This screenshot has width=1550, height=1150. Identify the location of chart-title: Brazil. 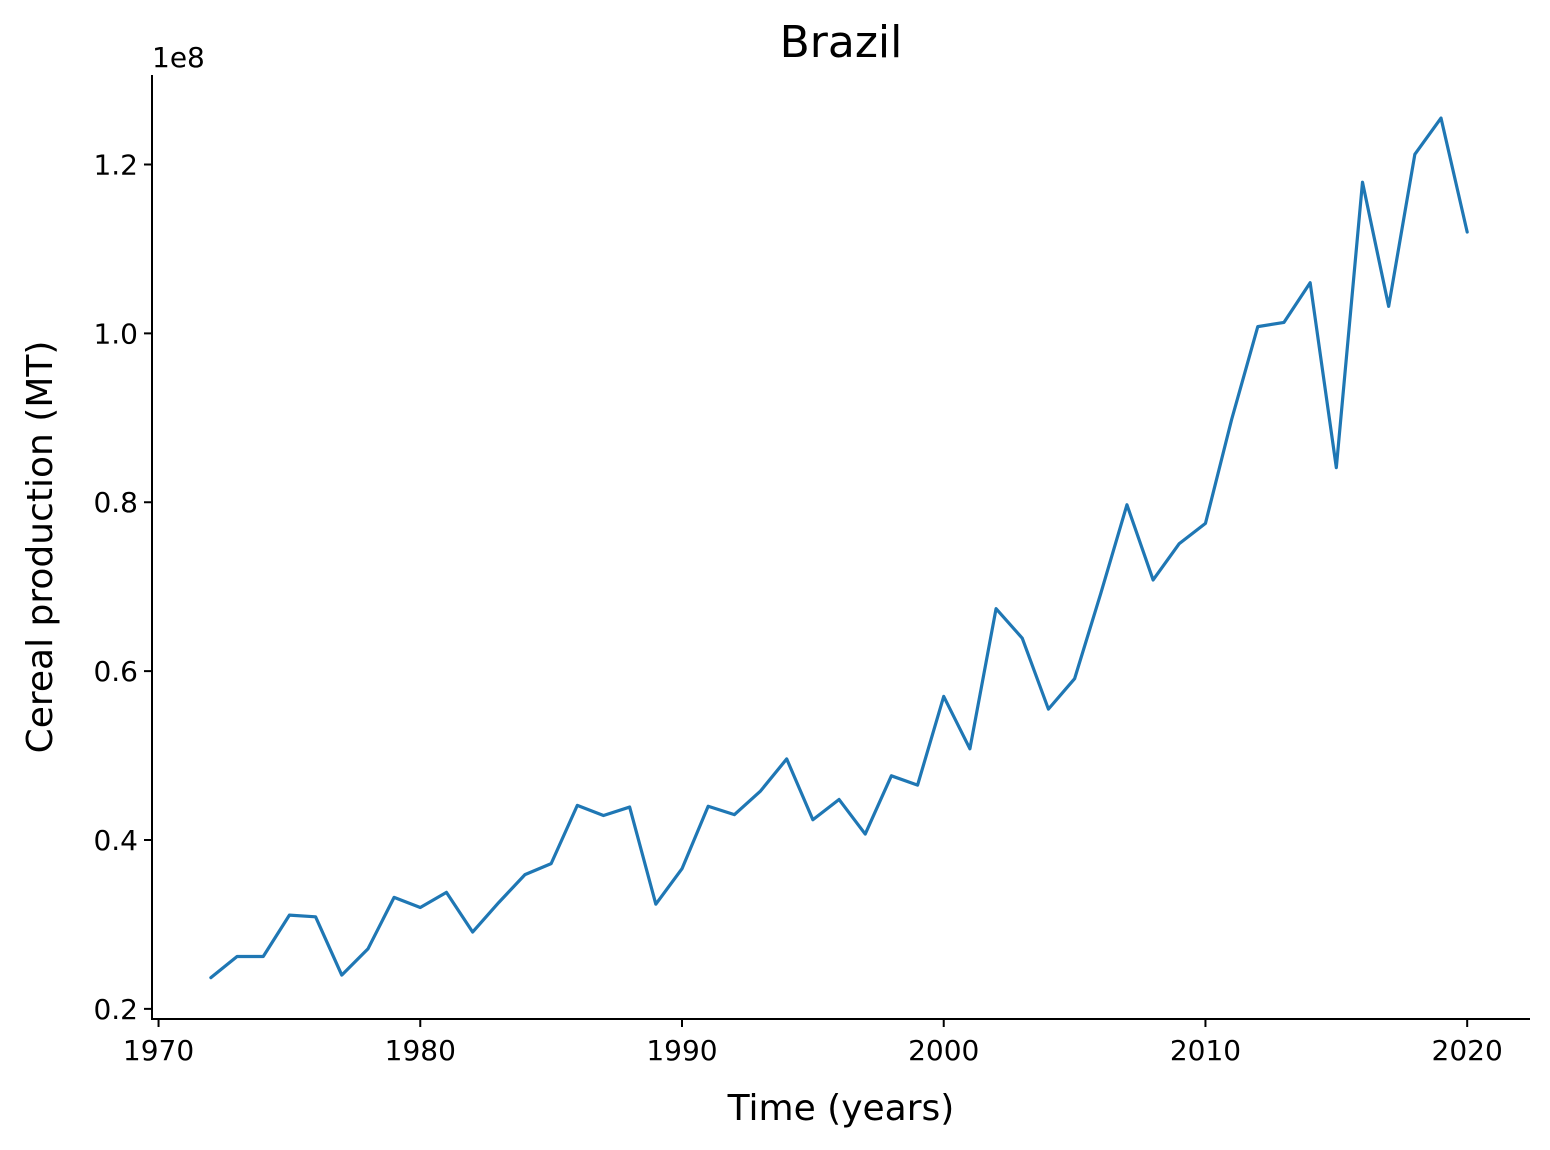
(841, 42).